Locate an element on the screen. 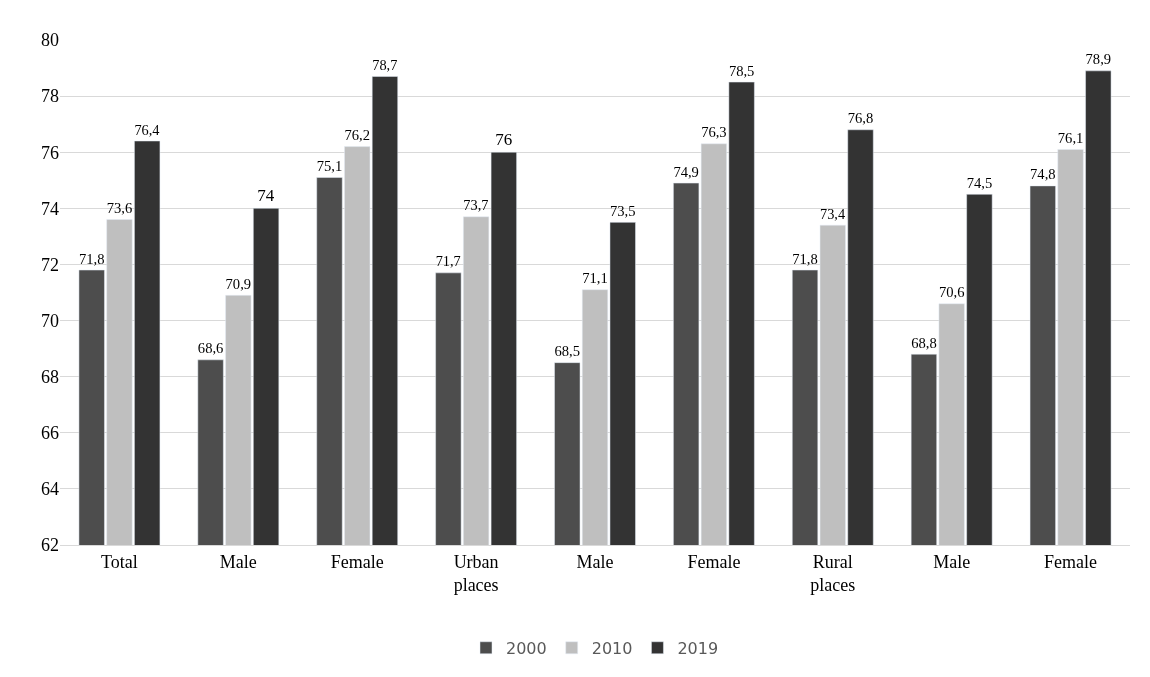  data-label: 68,5 is located at coordinates (567, 351).